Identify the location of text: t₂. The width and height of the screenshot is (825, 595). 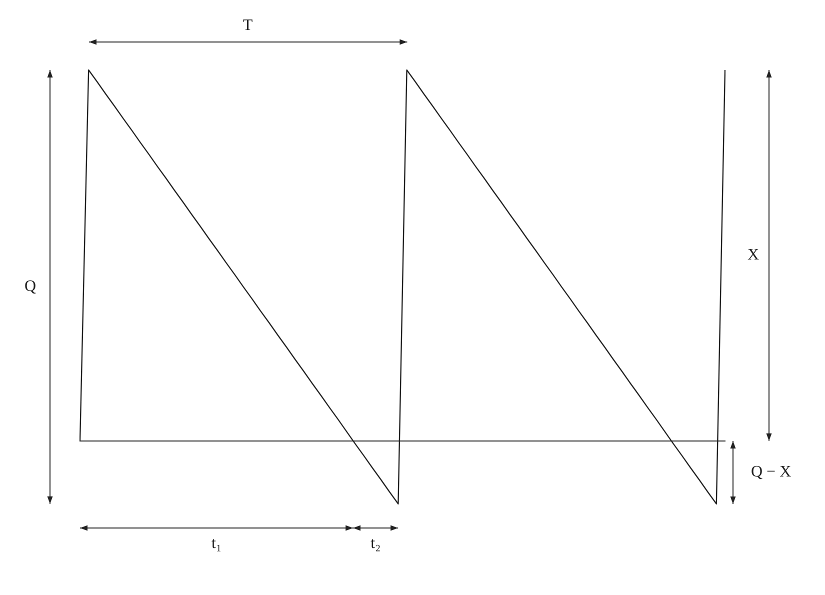
(375, 543).